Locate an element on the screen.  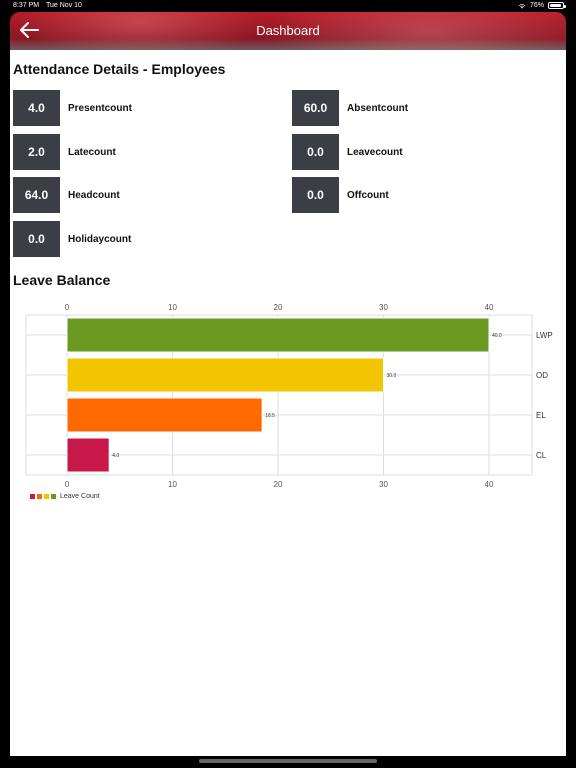
status-bar: 8:37 PM Tue Nov 10 76% is located at coordinates (288, 6).